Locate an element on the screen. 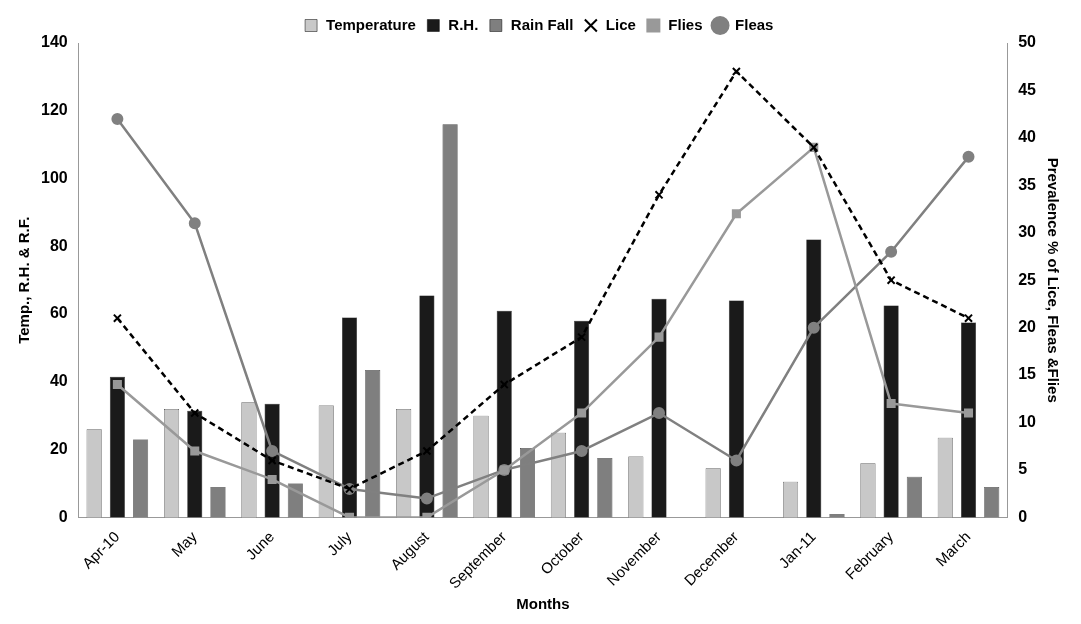  legend-label: Fleas is located at coordinates (754, 24).